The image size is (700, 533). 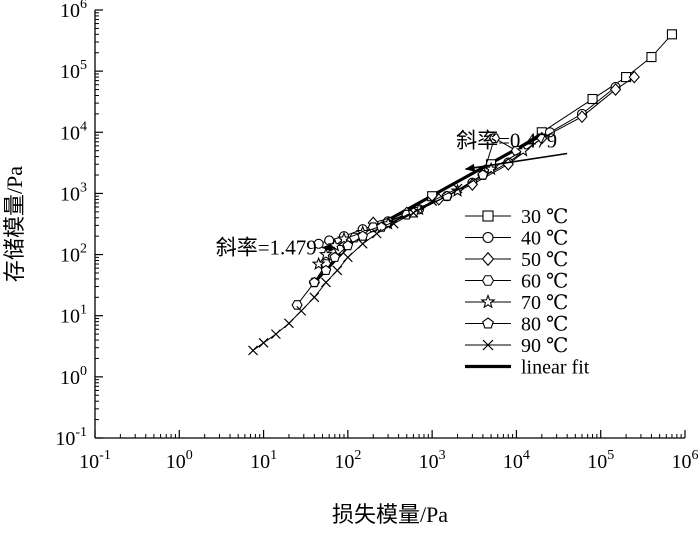 I want to click on y-tick-label: 10⁴, so click(x=73, y=131).